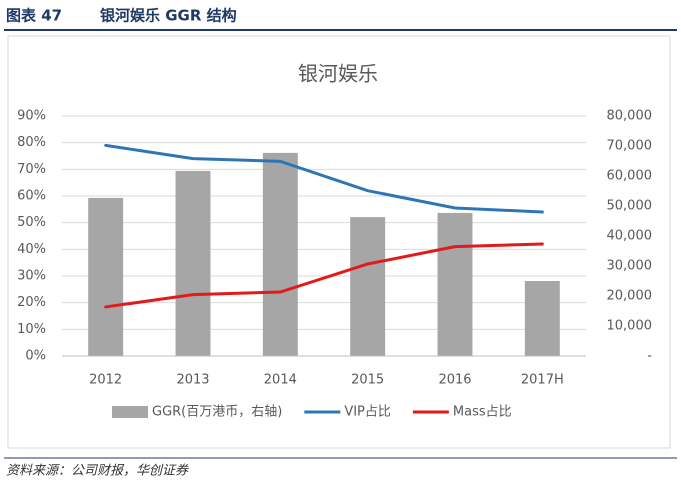 This screenshot has width=681, height=490. Describe the element at coordinates (31, 116) in the screenshot. I see `y-tick-label: 90%` at that location.